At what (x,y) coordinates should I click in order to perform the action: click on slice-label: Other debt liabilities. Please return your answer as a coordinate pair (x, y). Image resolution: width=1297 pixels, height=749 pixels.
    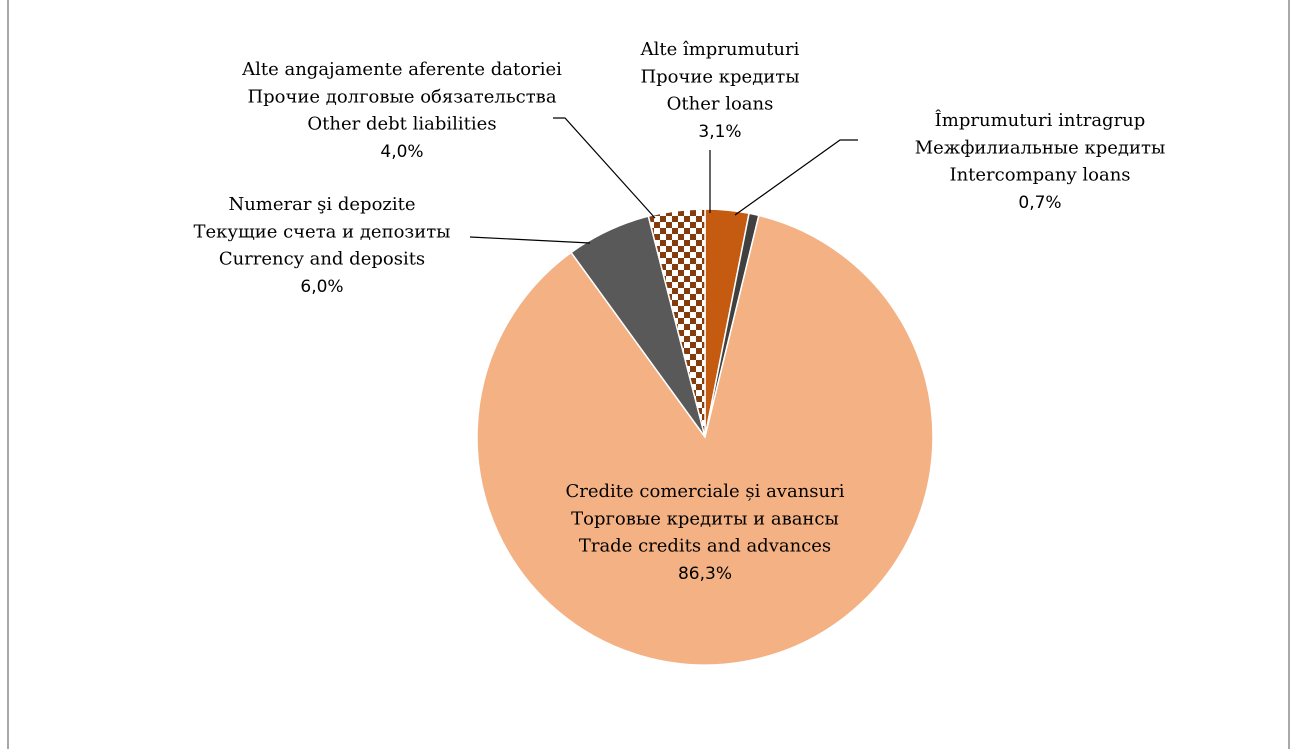
    Looking at the image, I should click on (401, 124).